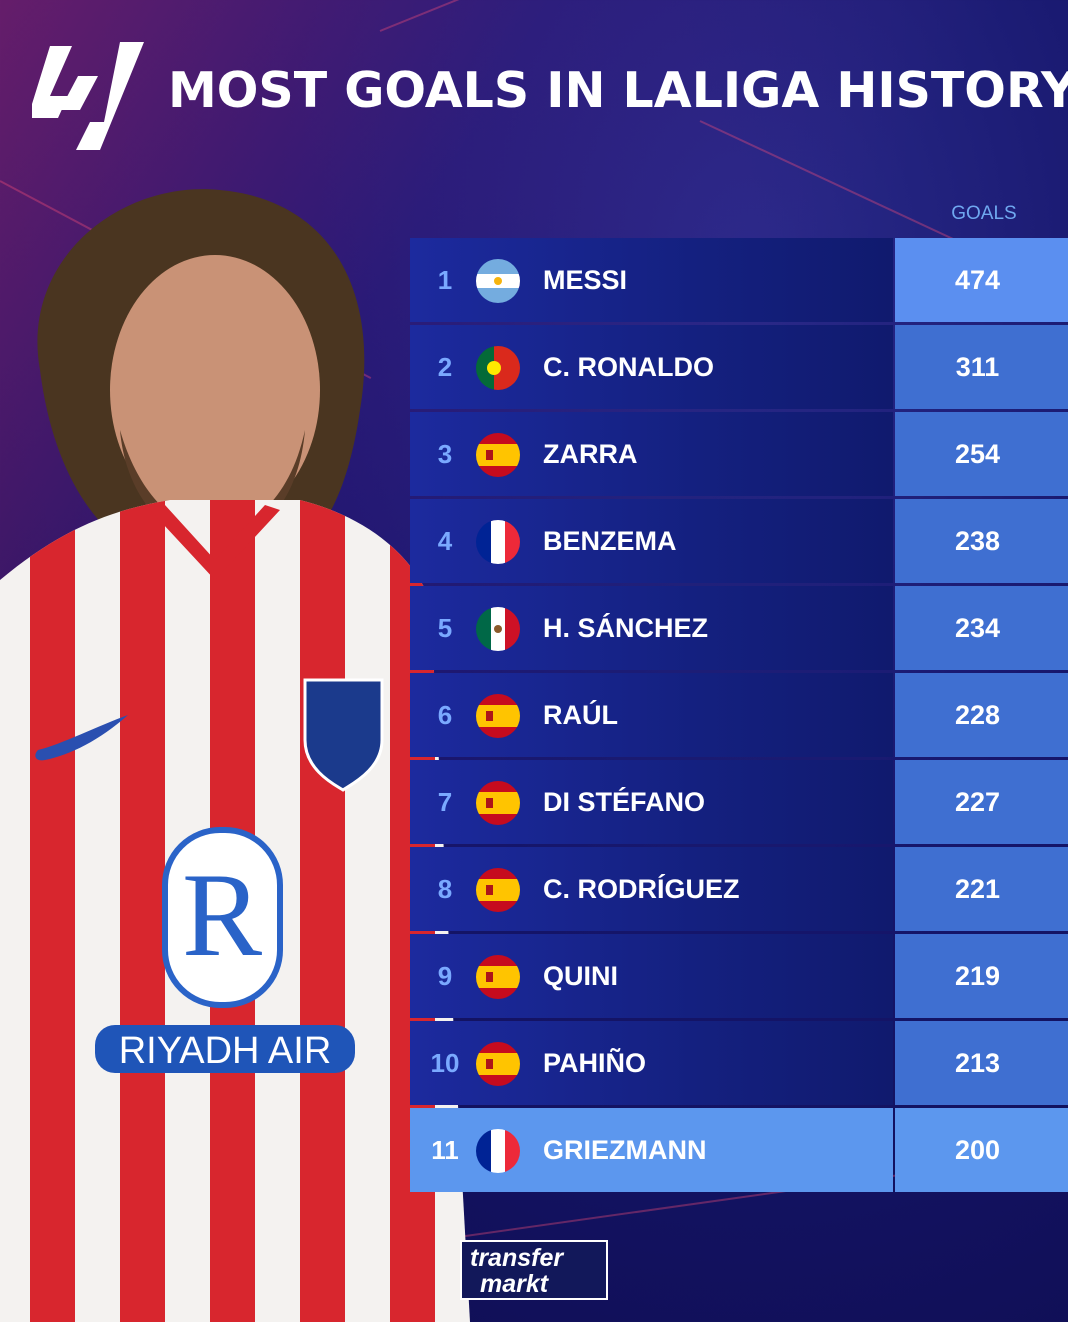 This screenshot has width=1068, height=1322. I want to click on table-row: 10 PAHIÑO 213, so click(739, 1063).